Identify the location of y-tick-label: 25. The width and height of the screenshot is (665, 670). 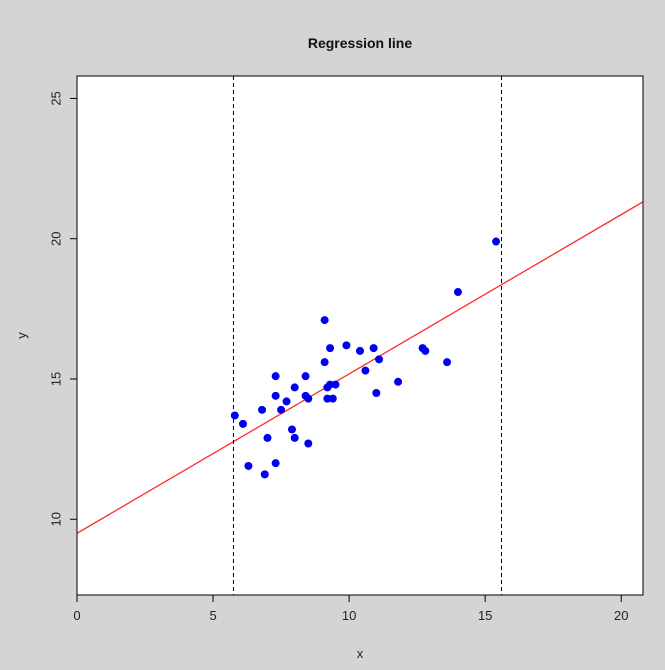
(55, 98).